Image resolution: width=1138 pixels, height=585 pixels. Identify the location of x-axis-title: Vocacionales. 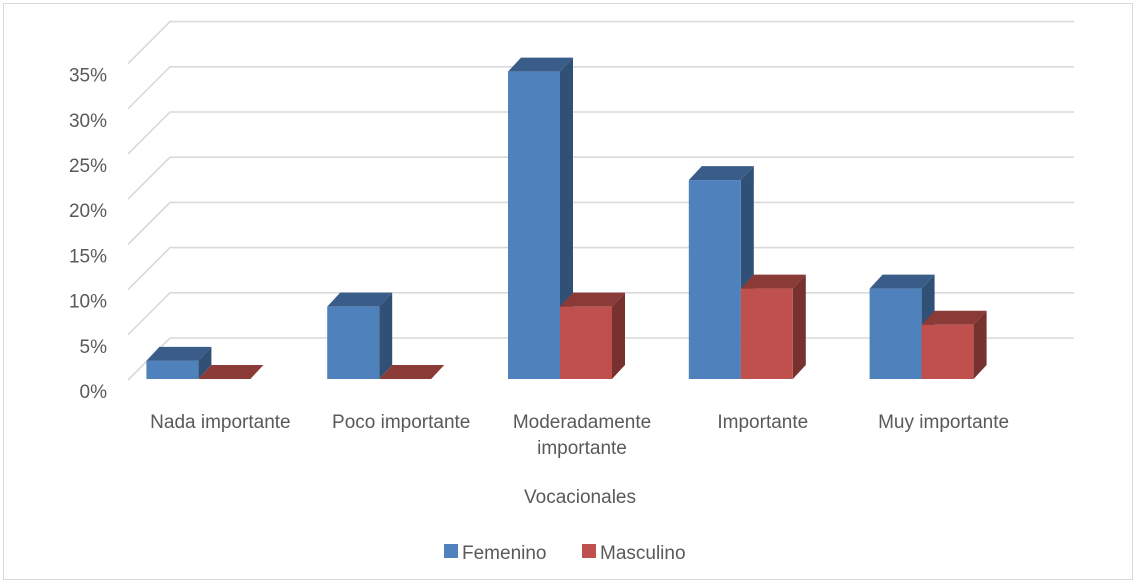
(580, 497).